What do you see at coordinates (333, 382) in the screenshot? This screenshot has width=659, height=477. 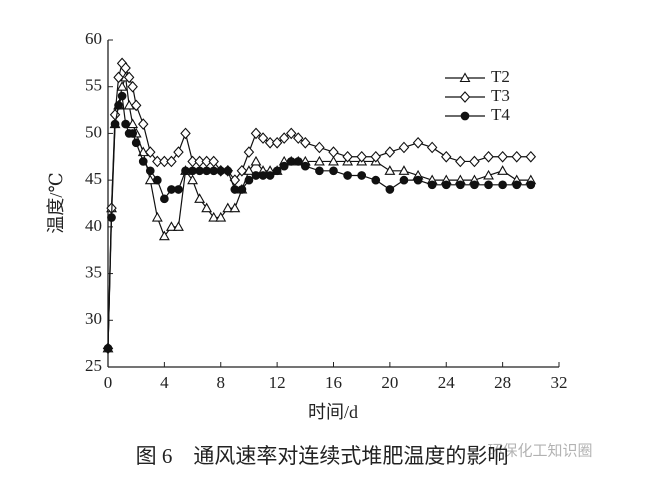 I see `x-tick-label: 16` at bounding box center [333, 382].